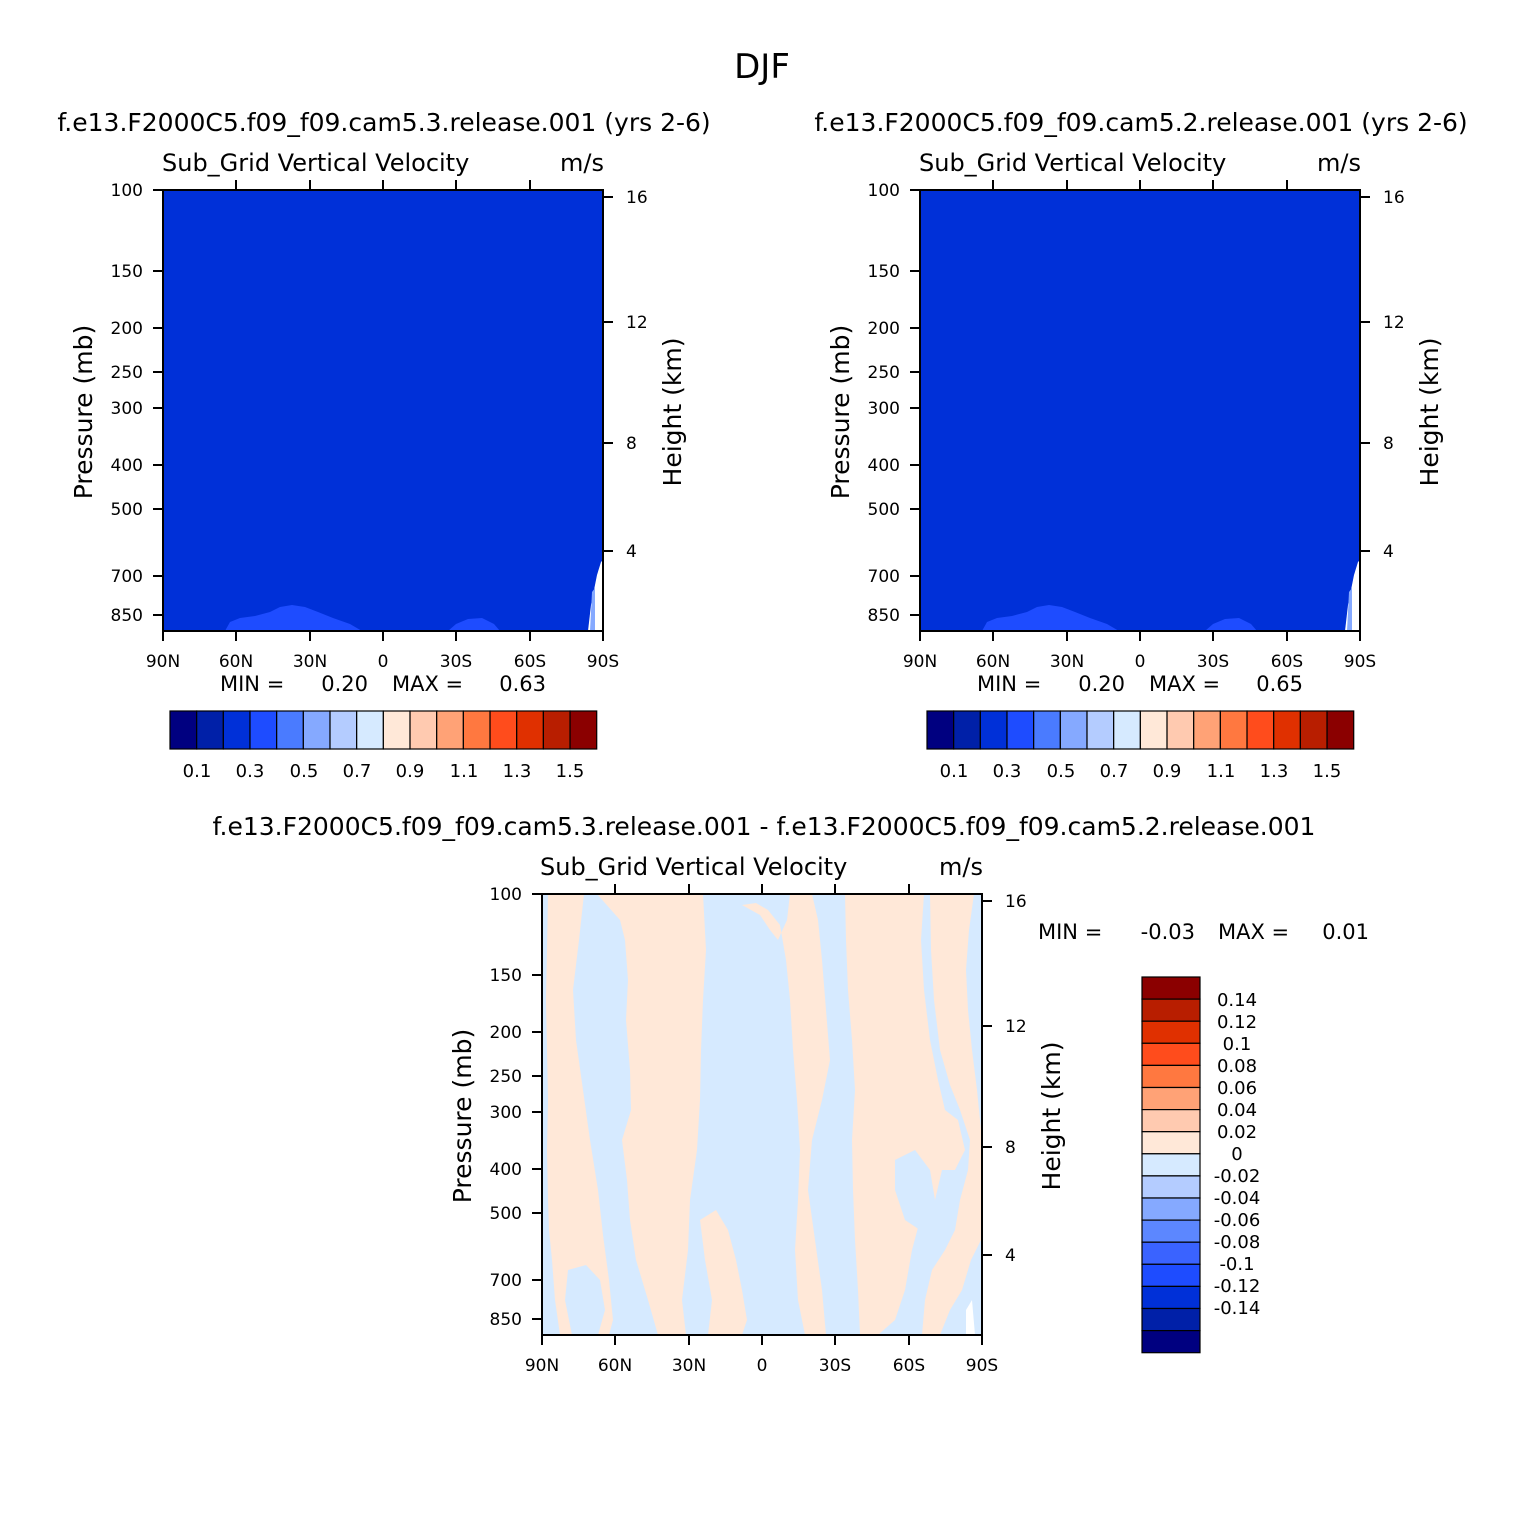  I want to click on panel-2-colorbar-label: 1.3, so click(1274, 771).